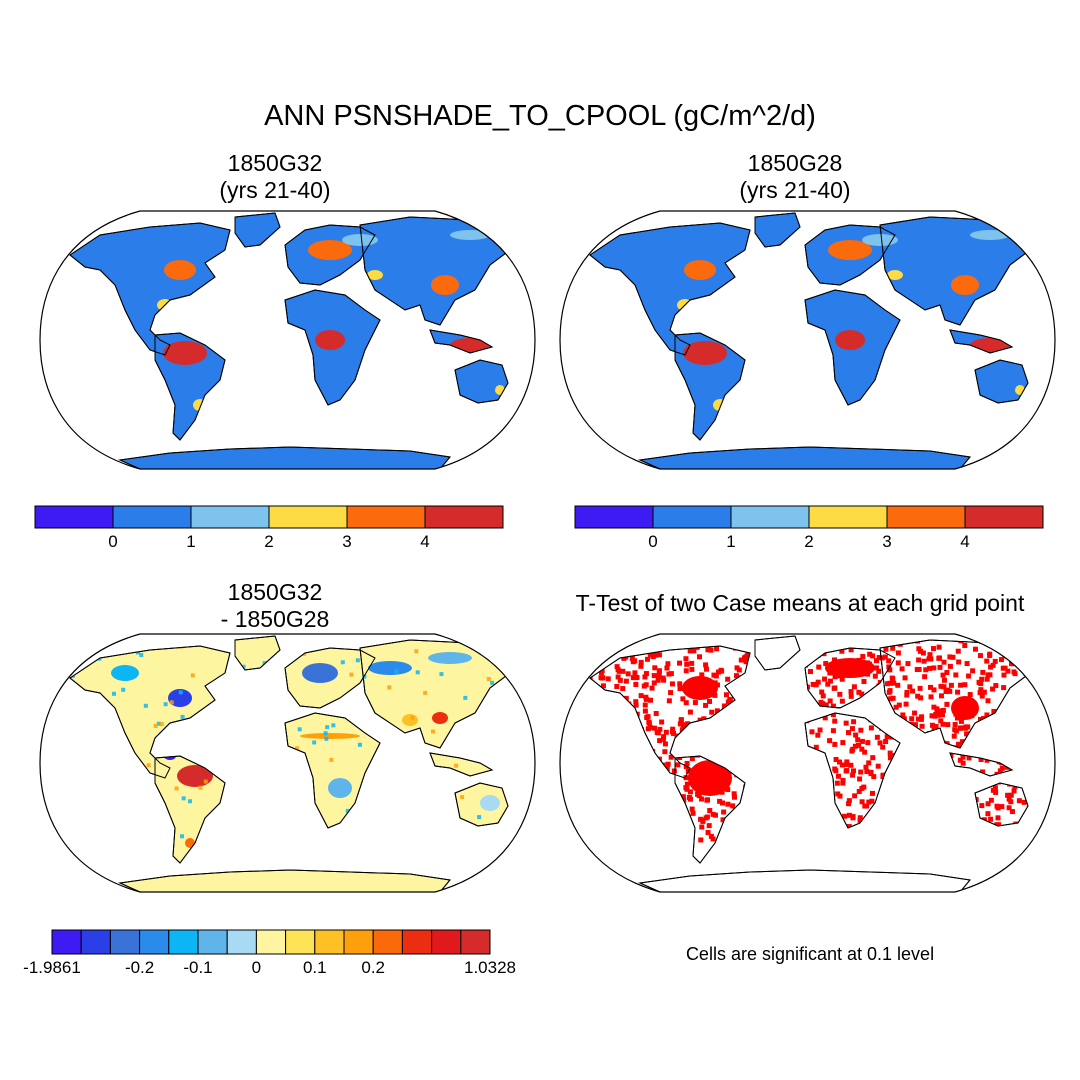  I want to click on coastline-antarctica, so click(284, 457).